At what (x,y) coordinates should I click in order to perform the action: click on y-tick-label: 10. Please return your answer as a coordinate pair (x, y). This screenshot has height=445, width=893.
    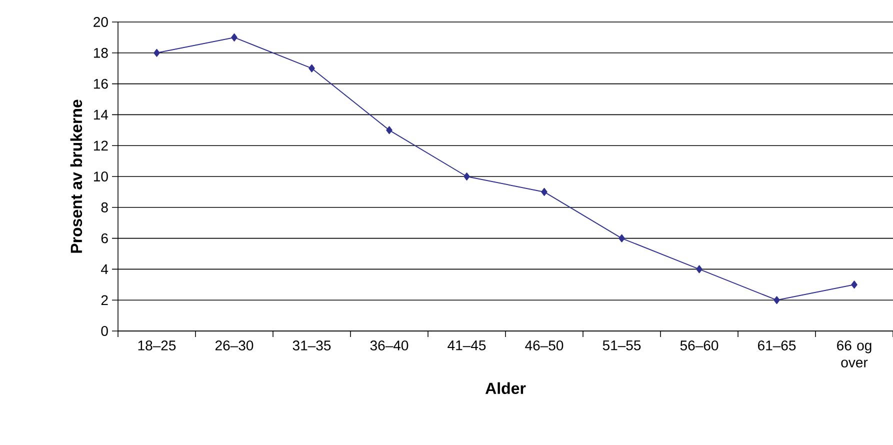
    Looking at the image, I should click on (101, 177).